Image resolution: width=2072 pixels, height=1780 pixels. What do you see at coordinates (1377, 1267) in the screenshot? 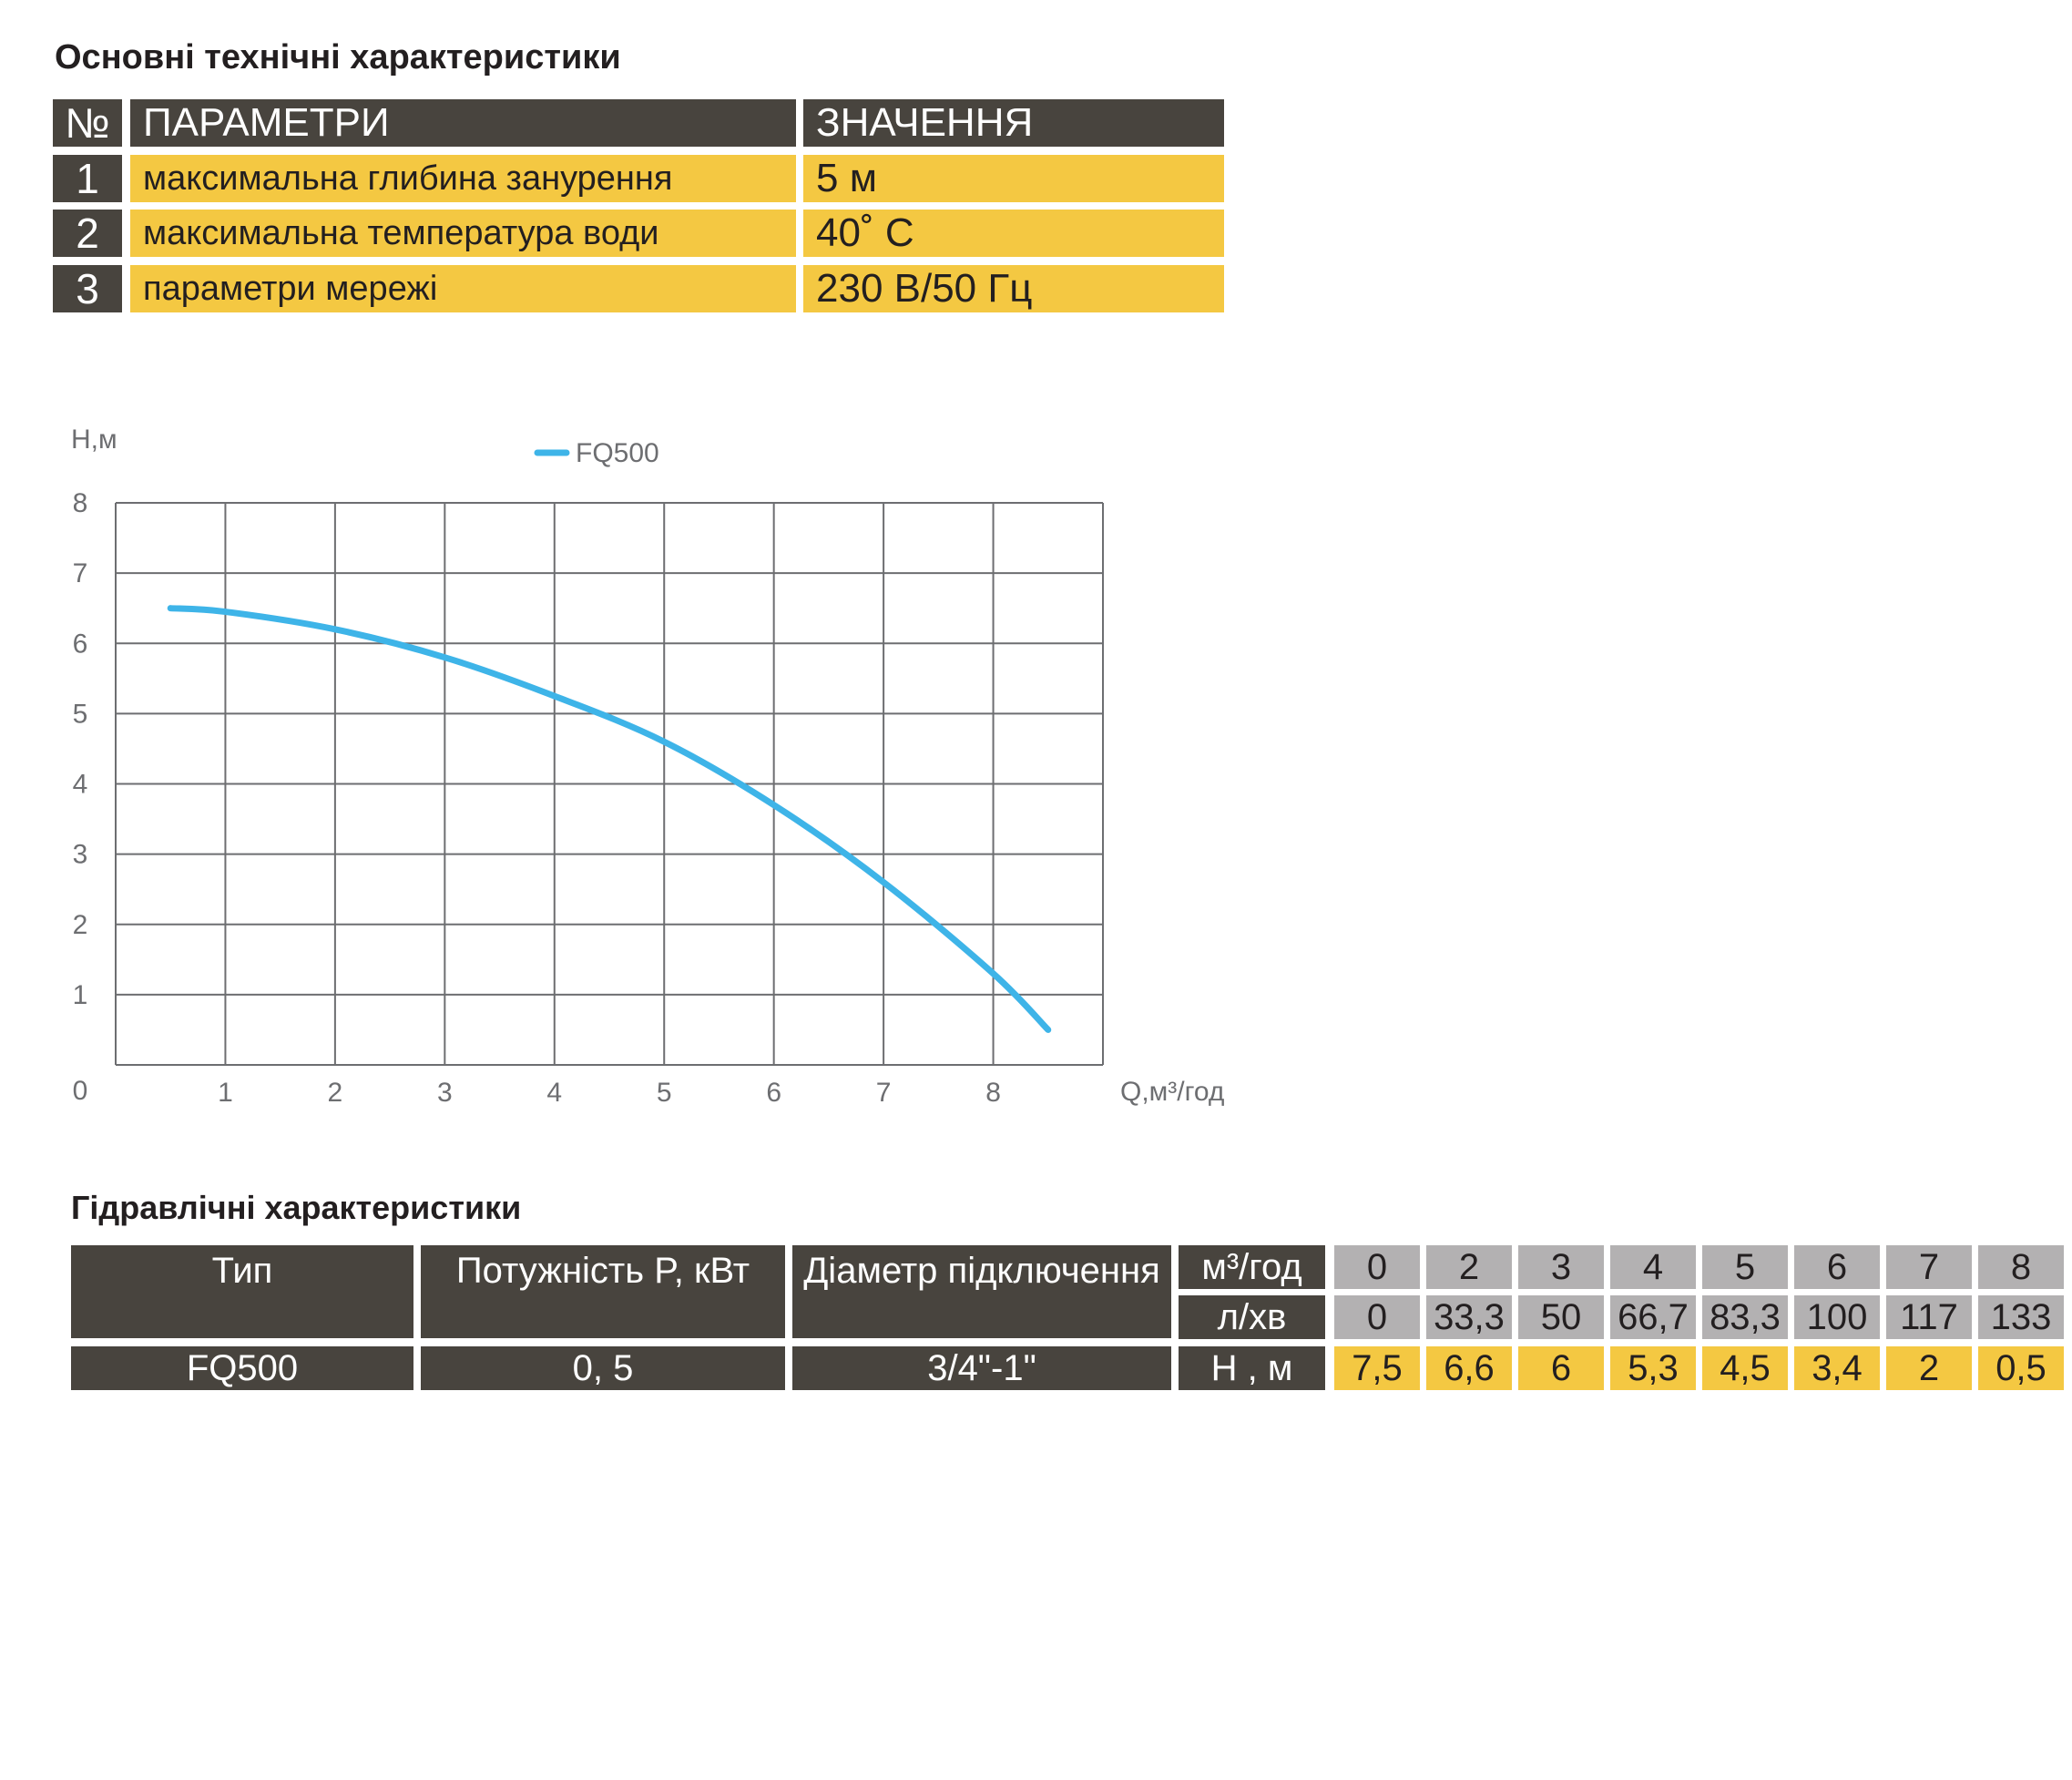
I see `hyd-flow-m3-cell: 0` at bounding box center [1377, 1267].